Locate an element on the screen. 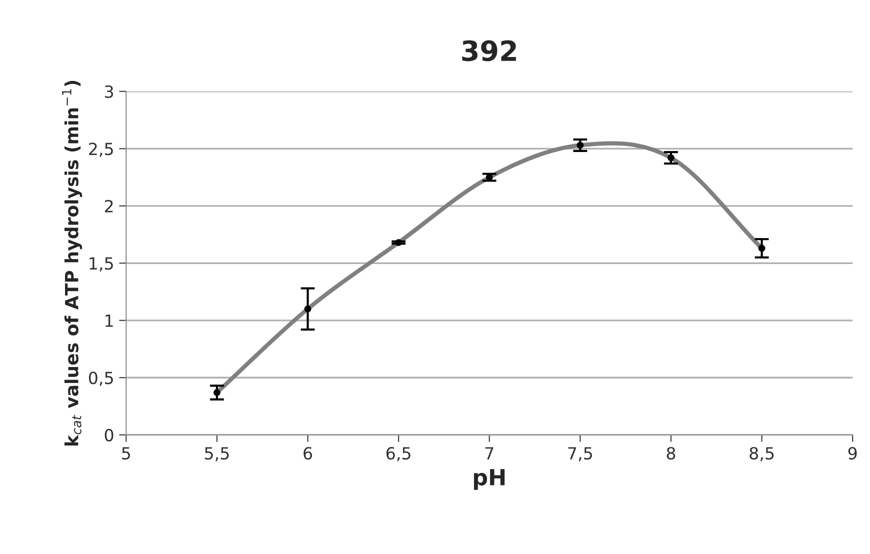 This screenshot has height=554, width=870. x-tick-label: 6,5 is located at coordinates (398, 454).